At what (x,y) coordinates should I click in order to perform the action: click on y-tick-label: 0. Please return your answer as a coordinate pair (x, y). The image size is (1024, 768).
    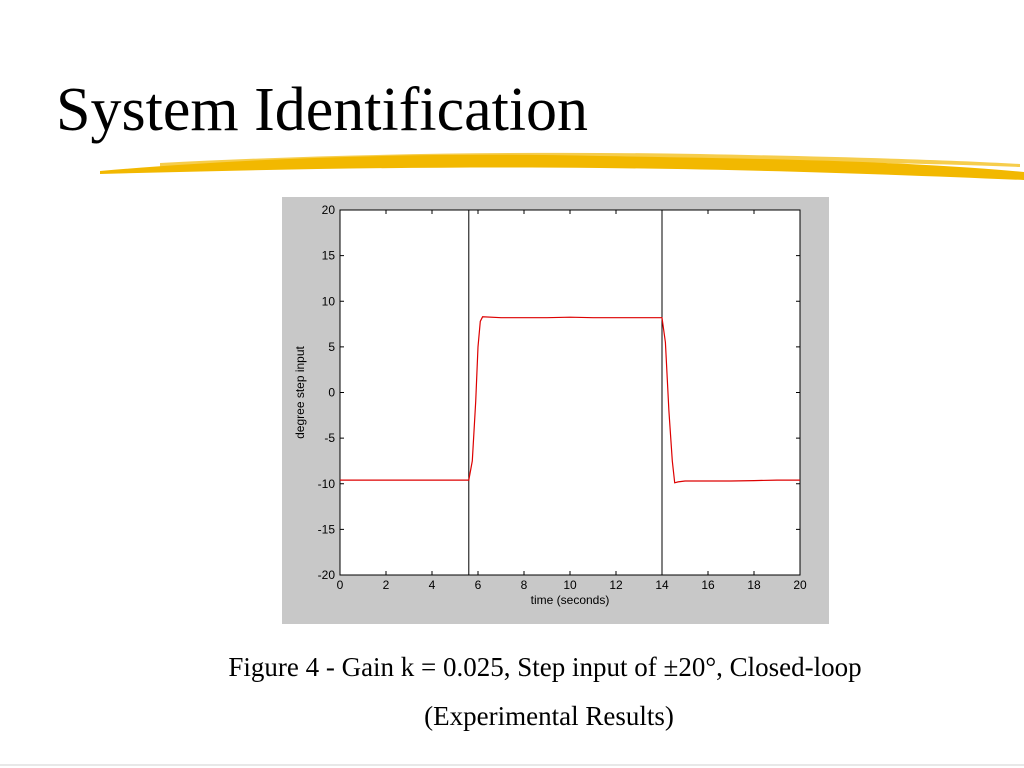
    Looking at the image, I should click on (331, 393).